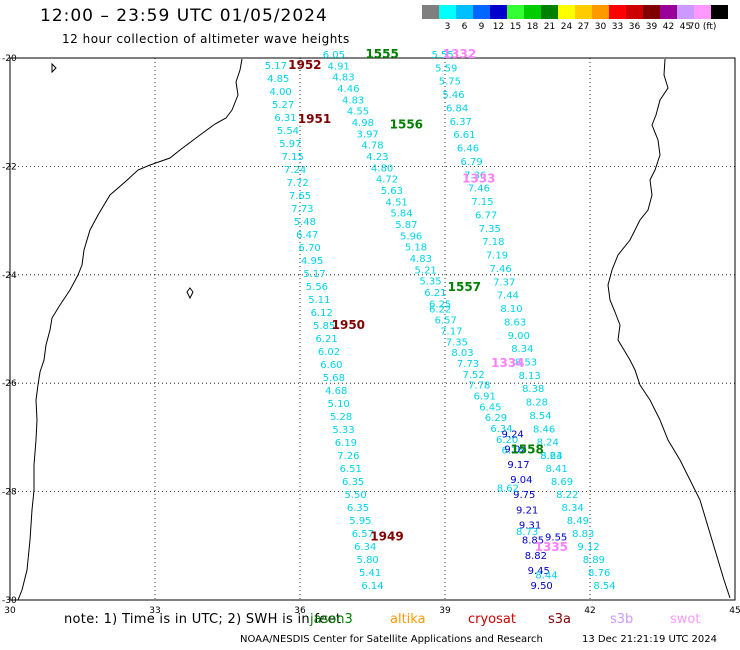 The width and height of the screenshot is (740, 650). What do you see at coordinates (468, 149) in the screenshot?
I see `swh-value: 6.46` at bounding box center [468, 149].